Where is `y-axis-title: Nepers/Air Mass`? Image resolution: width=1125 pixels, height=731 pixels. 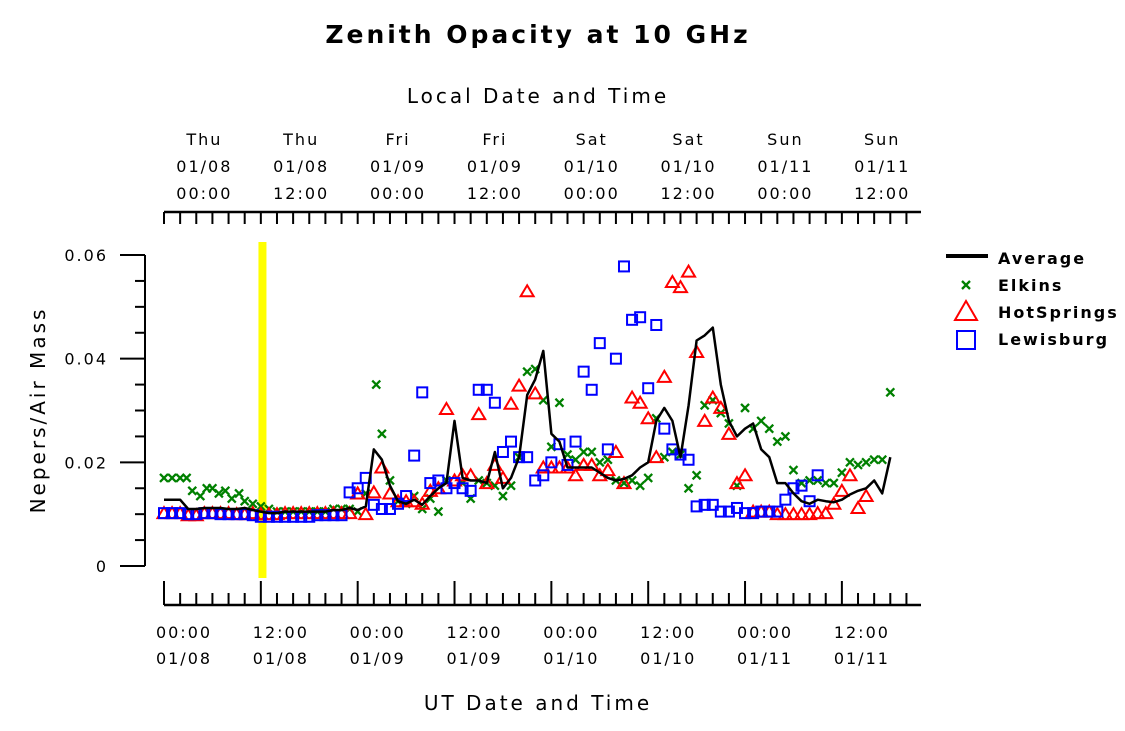
y-axis-title: Nepers/Air Mass is located at coordinates (38, 410).